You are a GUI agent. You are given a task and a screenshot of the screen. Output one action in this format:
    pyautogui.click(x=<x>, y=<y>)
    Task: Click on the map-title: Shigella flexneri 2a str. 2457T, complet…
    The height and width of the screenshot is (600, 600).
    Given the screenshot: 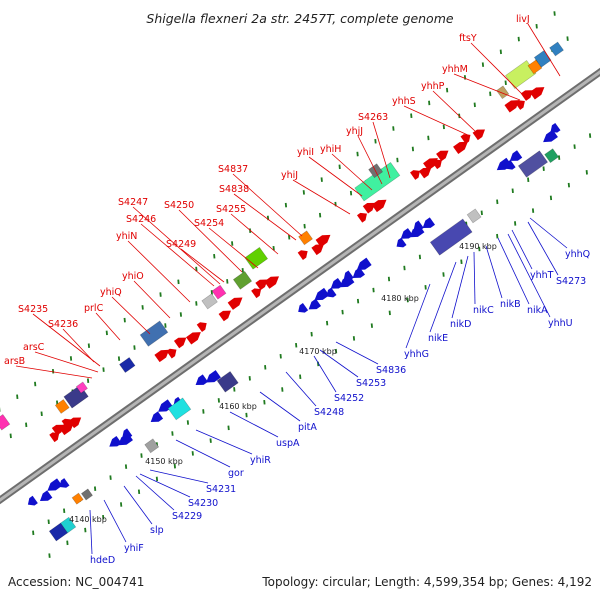 What is the action you would take?
    pyautogui.click(x=299, y=18)
    